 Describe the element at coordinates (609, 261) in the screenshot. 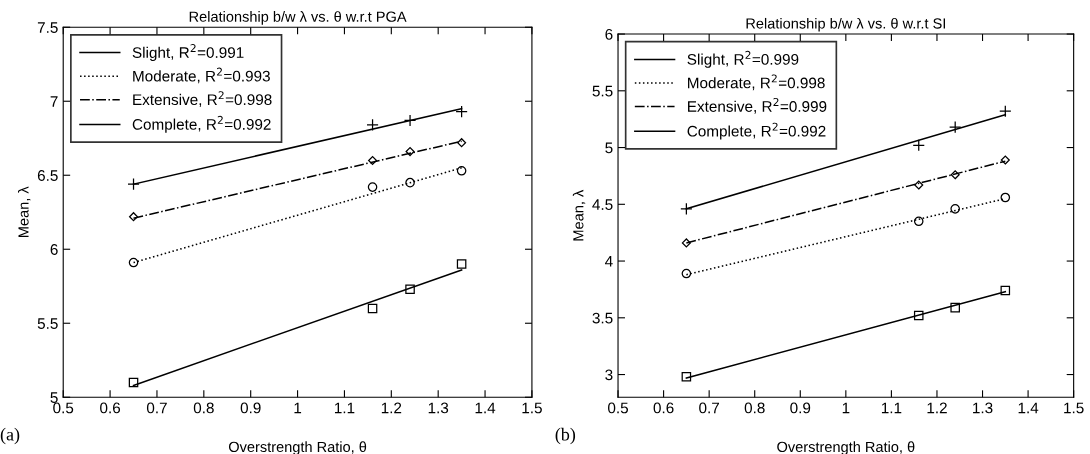

I see `y-tick-label: 4` at that location.